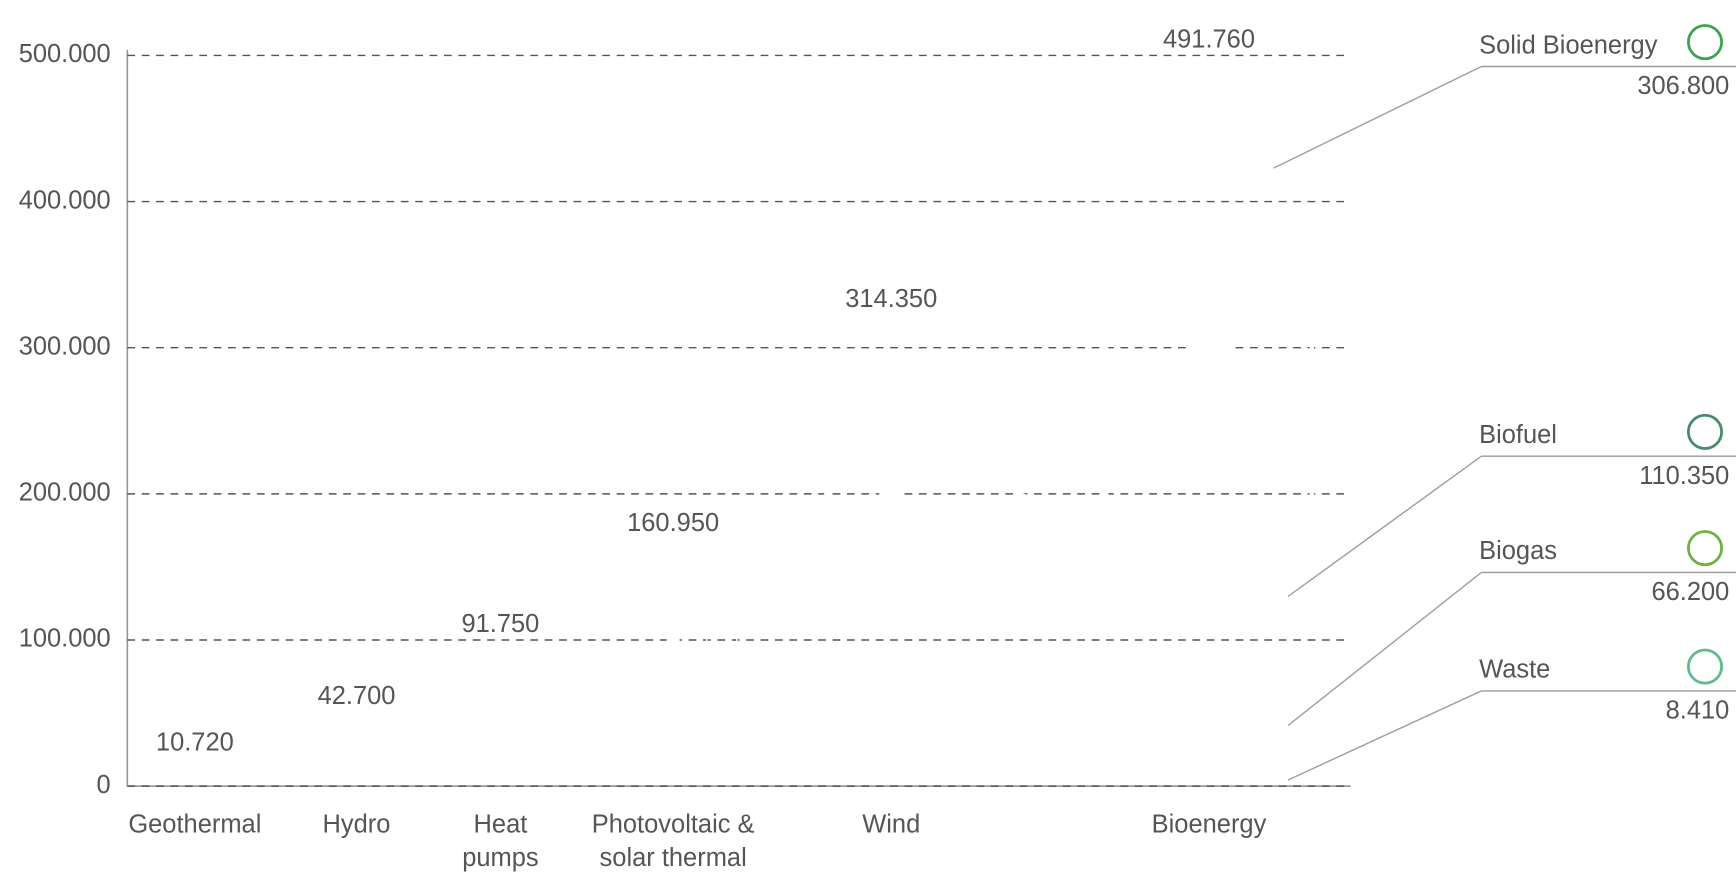  I want to click on y-tick-label: 200.000, so click(65, 493).